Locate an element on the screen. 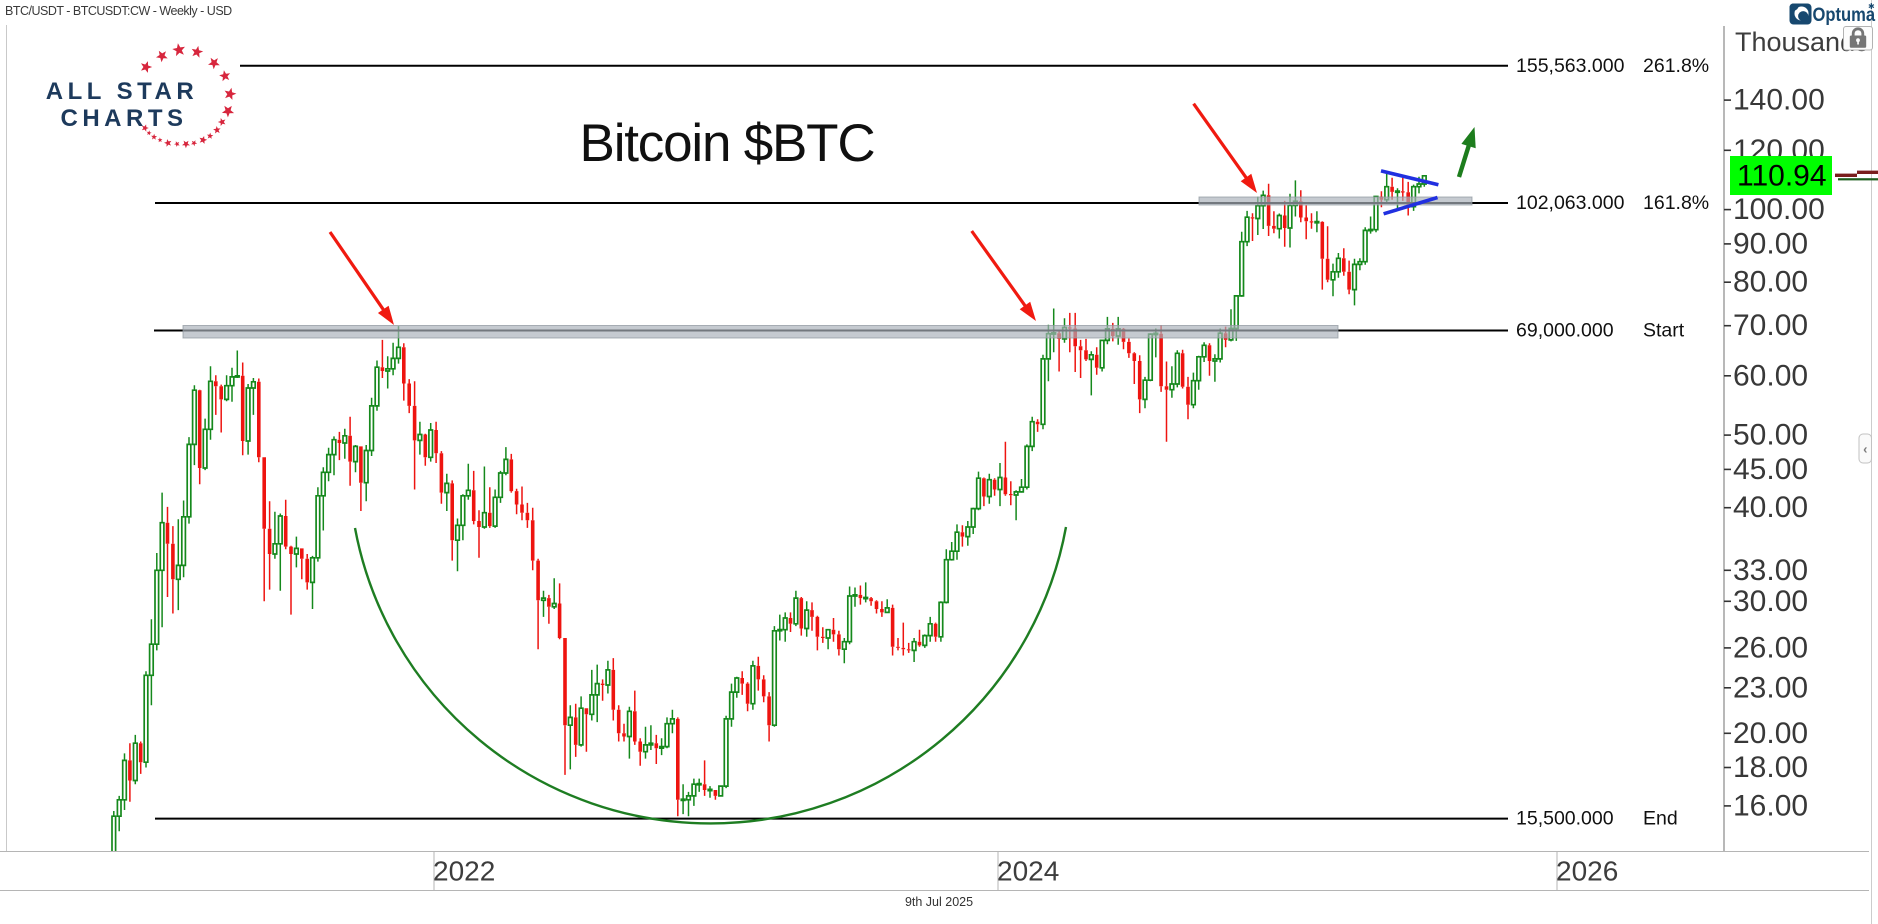 Image resolution: width=1878 pixels, height=924 pixels. svg-text: 20.00 is located at coordinates (1770, 733).